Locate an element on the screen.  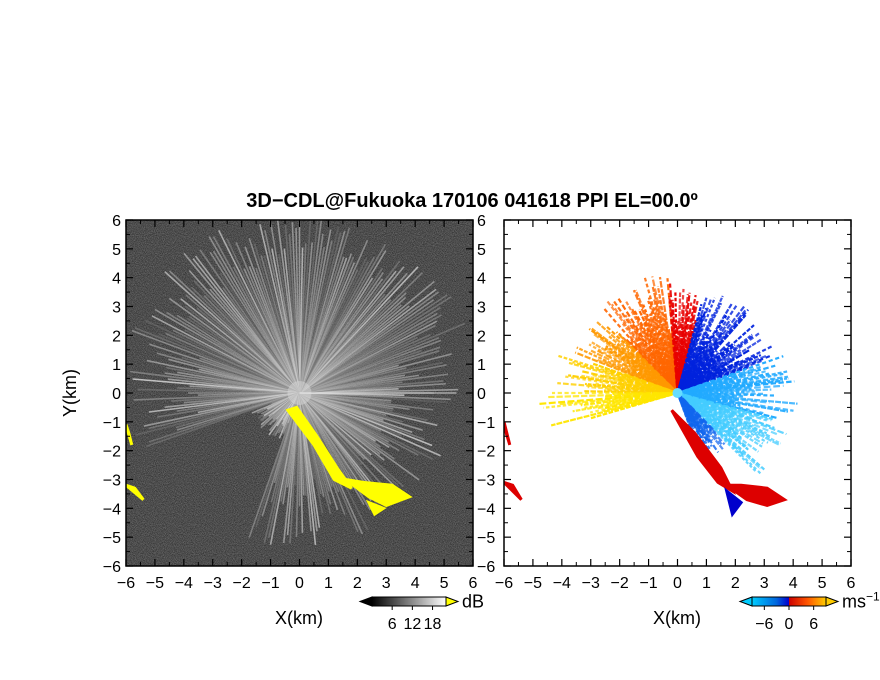
colorbar-under-arrow is located at coordinates (745, 601).